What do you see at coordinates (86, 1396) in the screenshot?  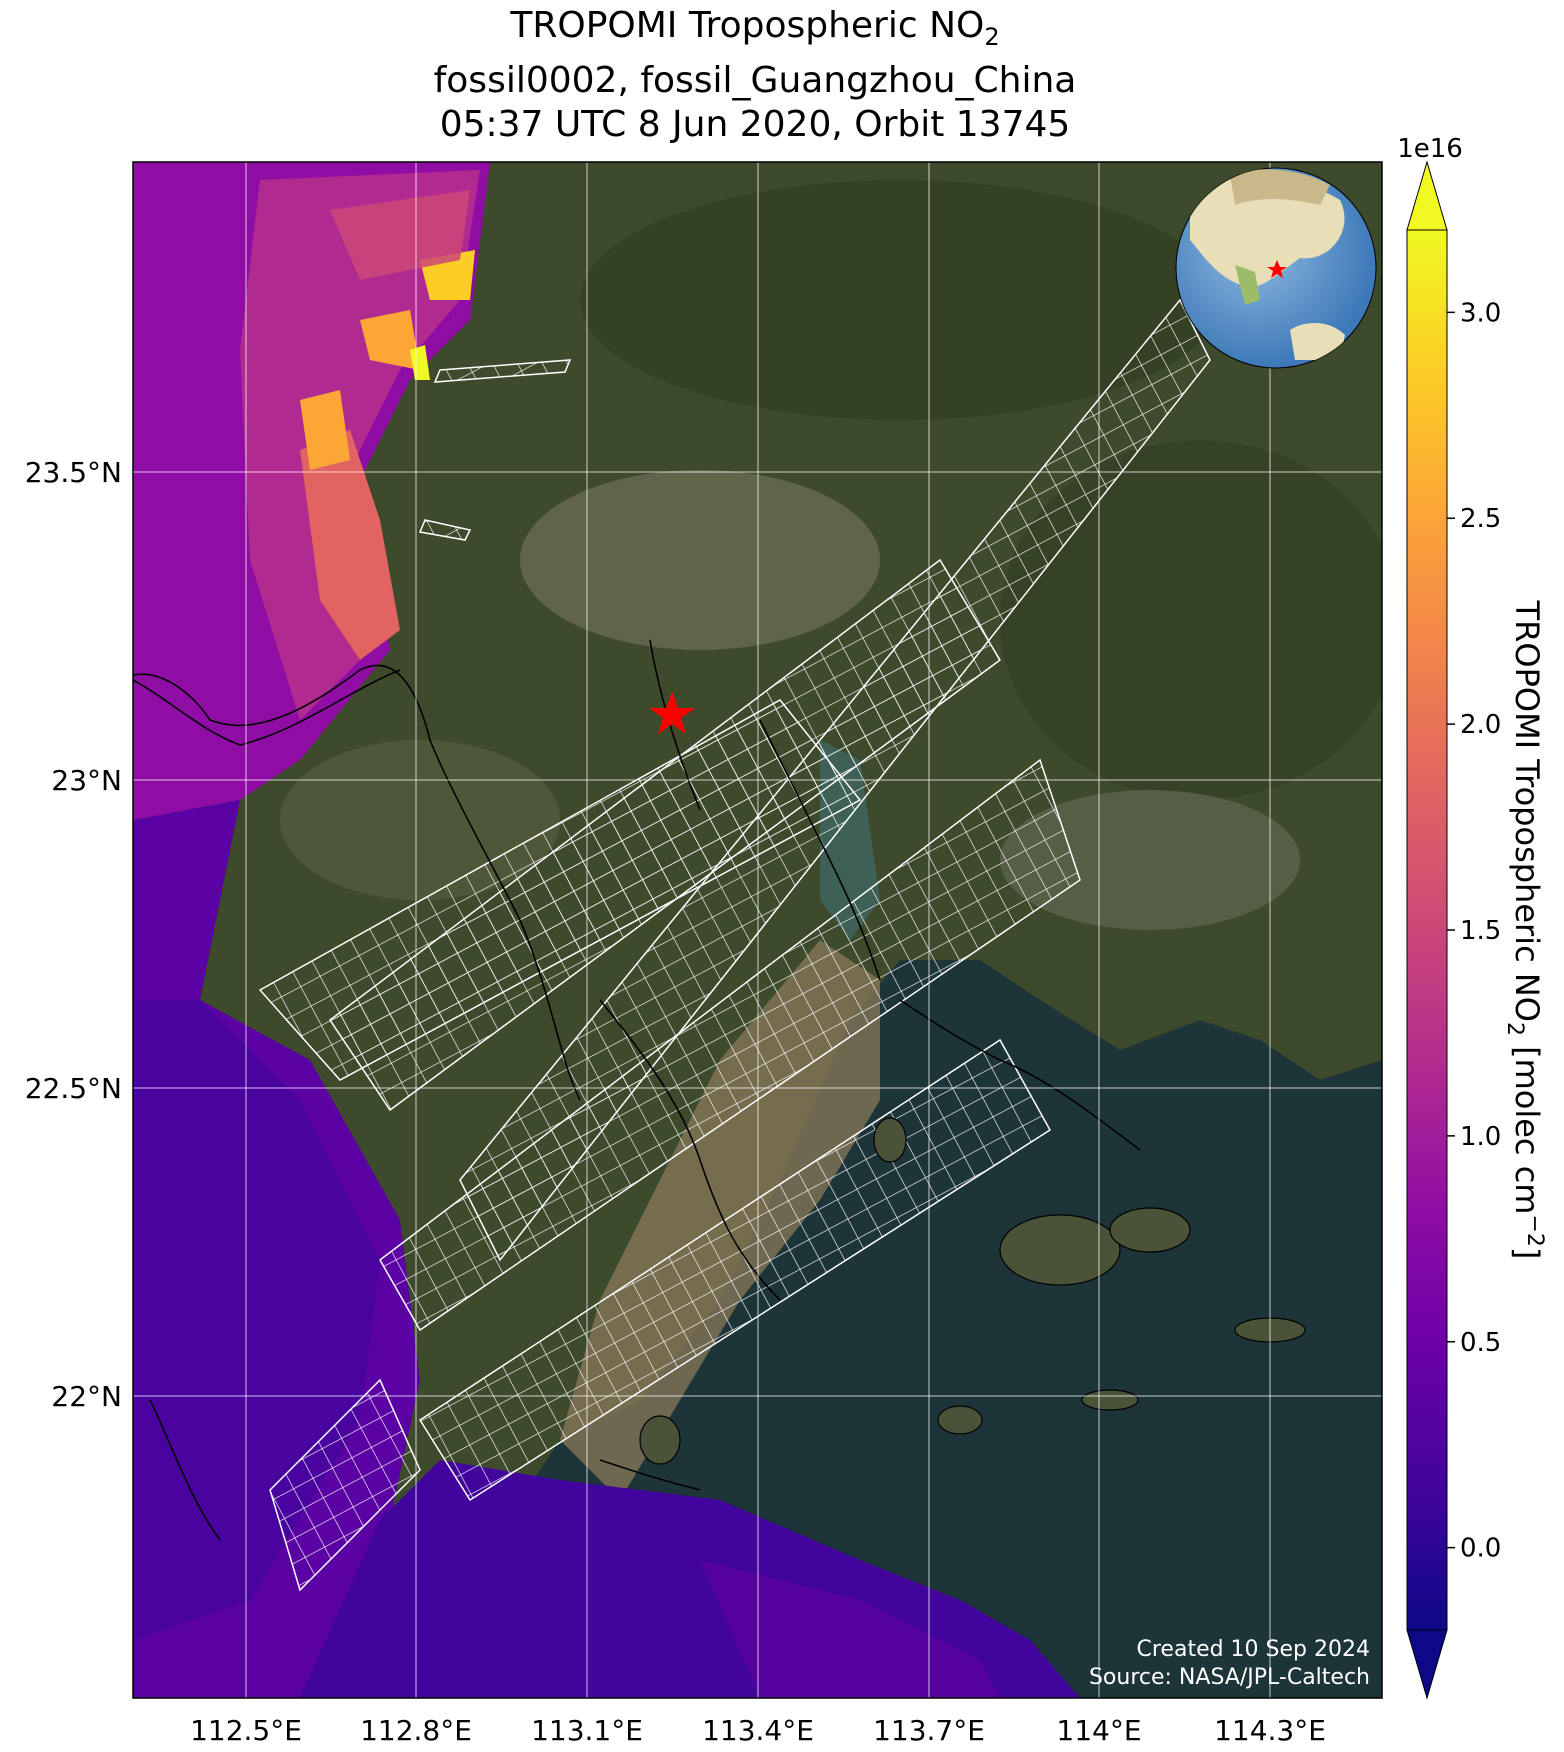 I see `lat-tick-label: 22°N` at bounding box center [86, 1396].